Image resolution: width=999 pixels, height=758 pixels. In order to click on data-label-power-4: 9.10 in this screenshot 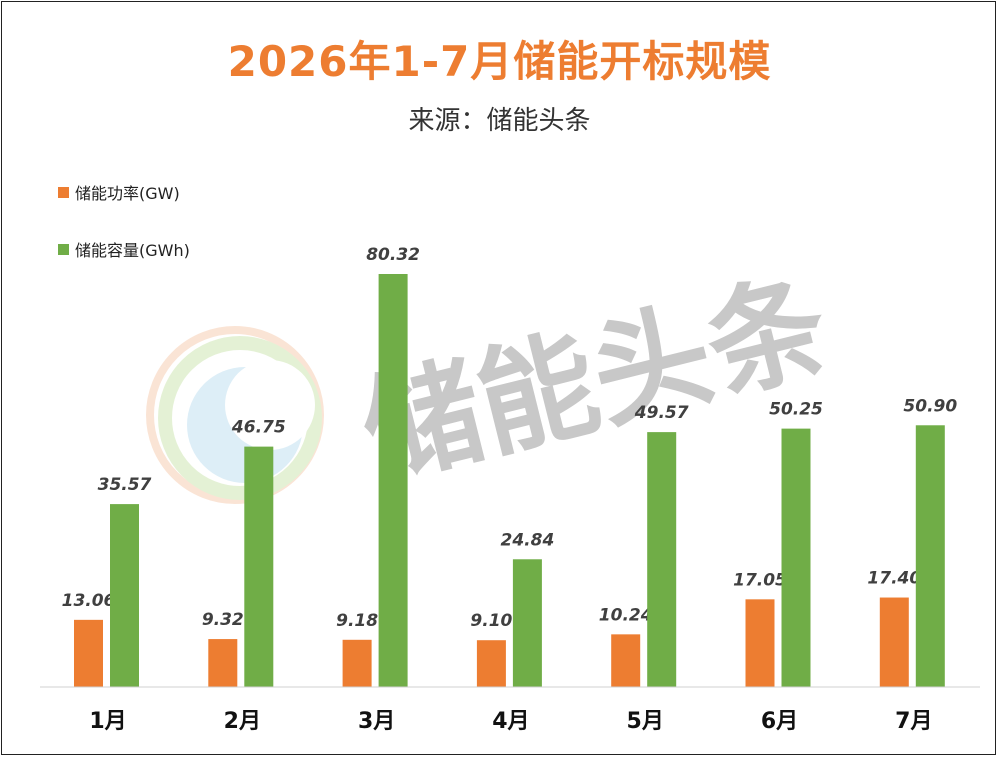, I will do `click(491, 621)`.